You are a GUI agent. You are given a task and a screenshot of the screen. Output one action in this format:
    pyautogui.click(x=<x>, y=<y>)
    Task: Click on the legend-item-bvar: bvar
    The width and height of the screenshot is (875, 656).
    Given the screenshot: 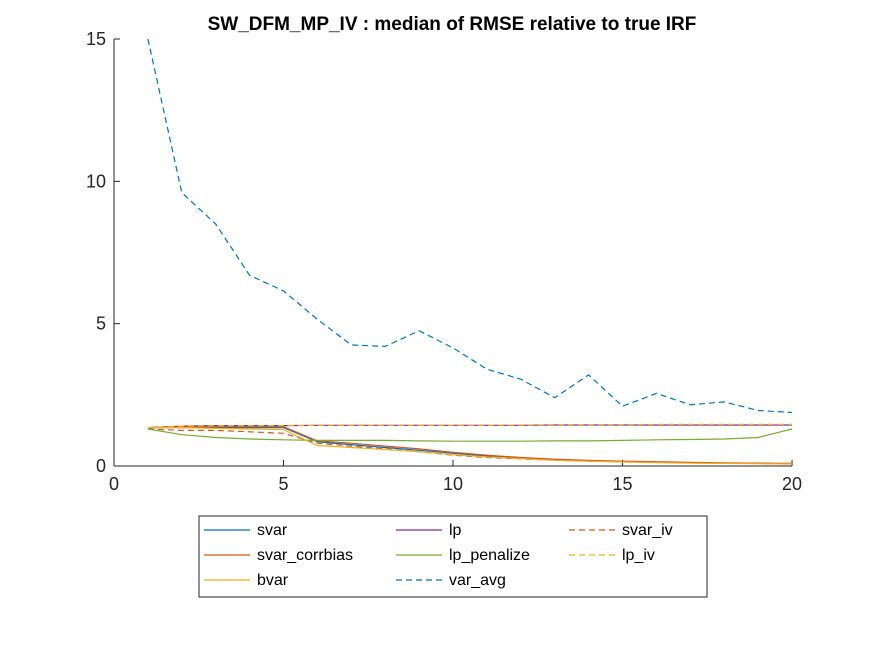 What is the action you would take?
    pyautogui.click(x=246, y=580)
    